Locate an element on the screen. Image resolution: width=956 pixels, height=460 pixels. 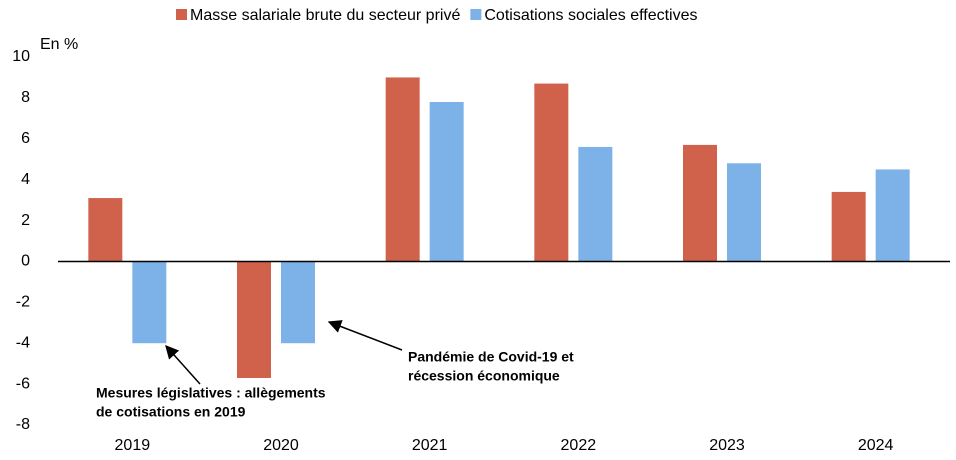
y-tick-label: 4 is located at coordinates (25, 179).